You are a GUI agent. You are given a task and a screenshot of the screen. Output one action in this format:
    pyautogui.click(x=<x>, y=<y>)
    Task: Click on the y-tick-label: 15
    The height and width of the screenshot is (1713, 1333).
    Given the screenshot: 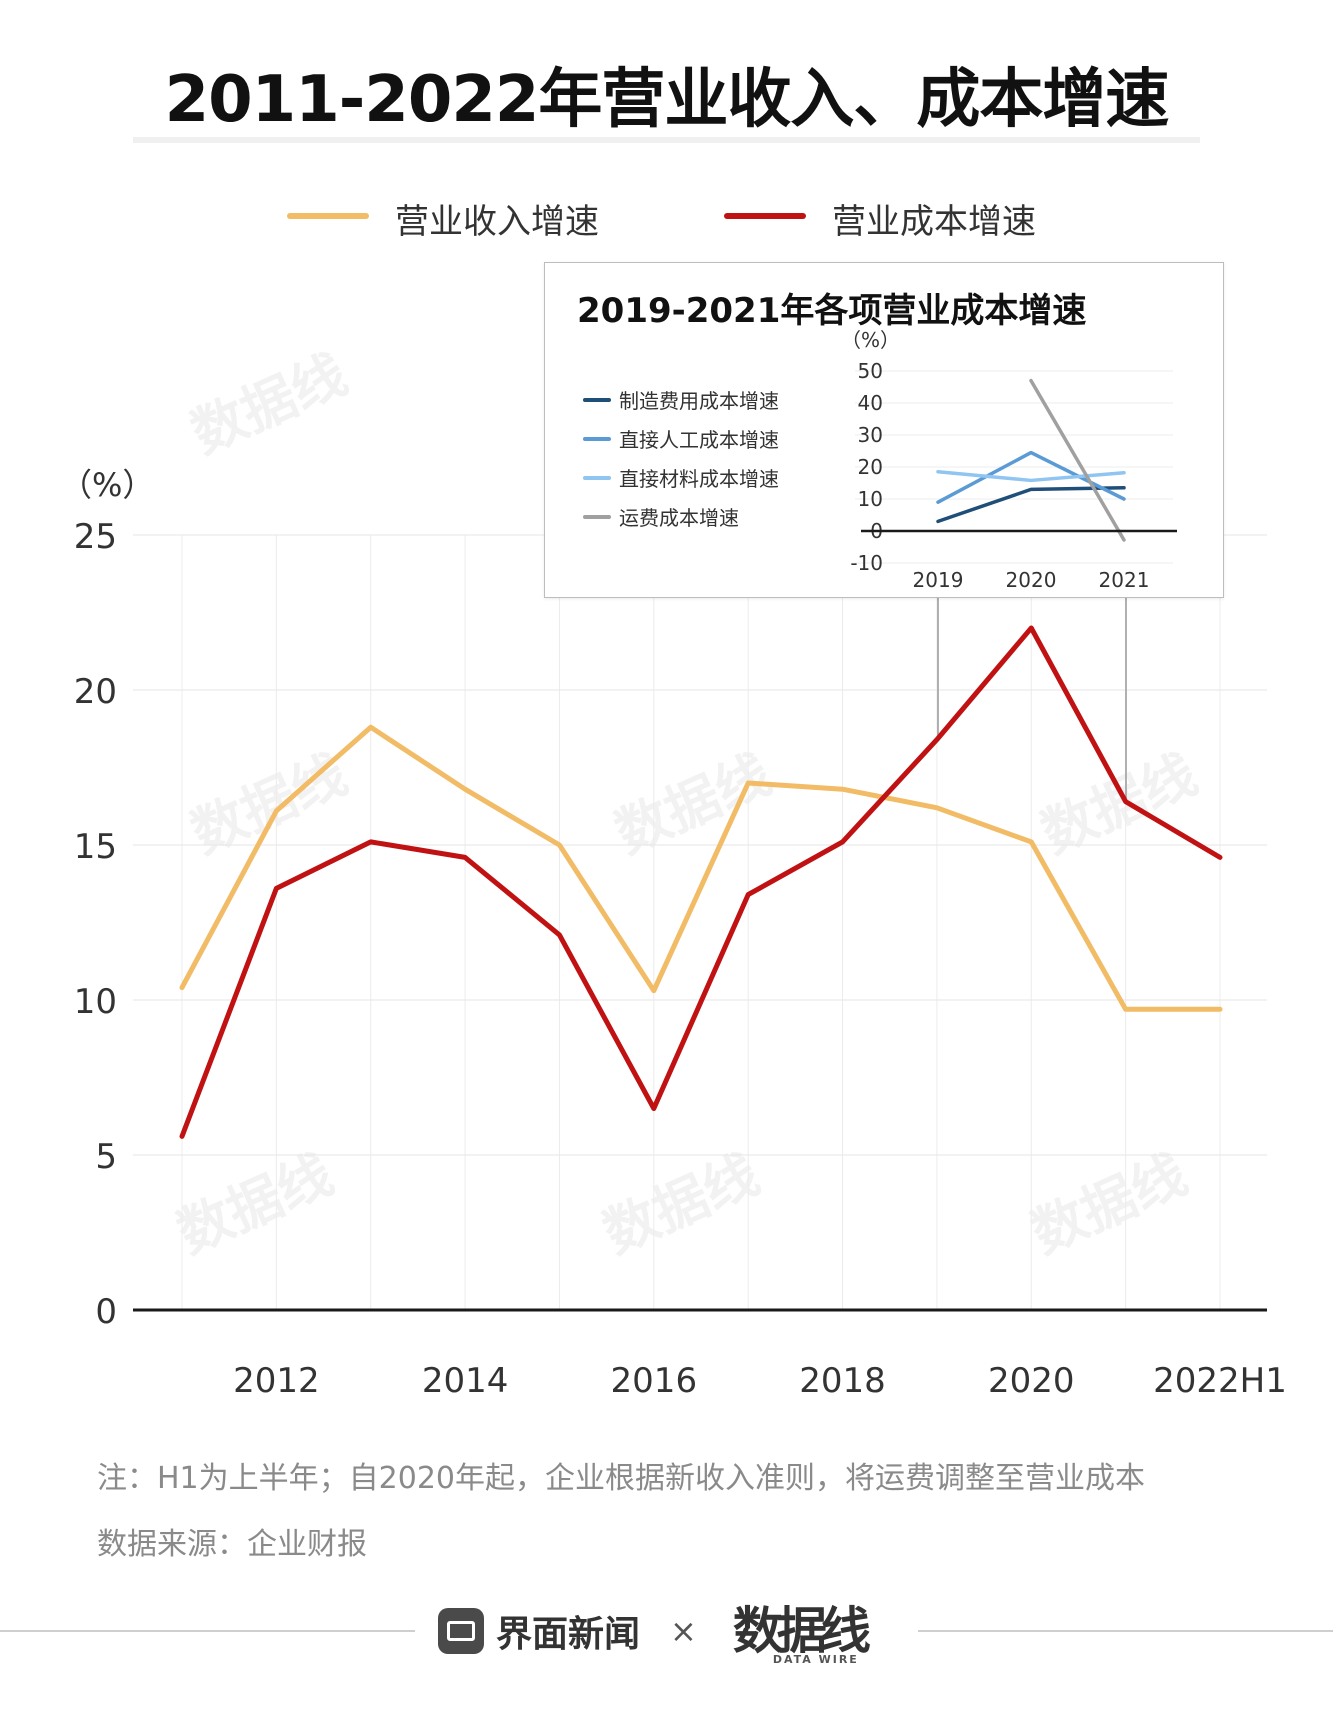 What is the action you would take?
    pyautogui.click(x=95, y=847)
    